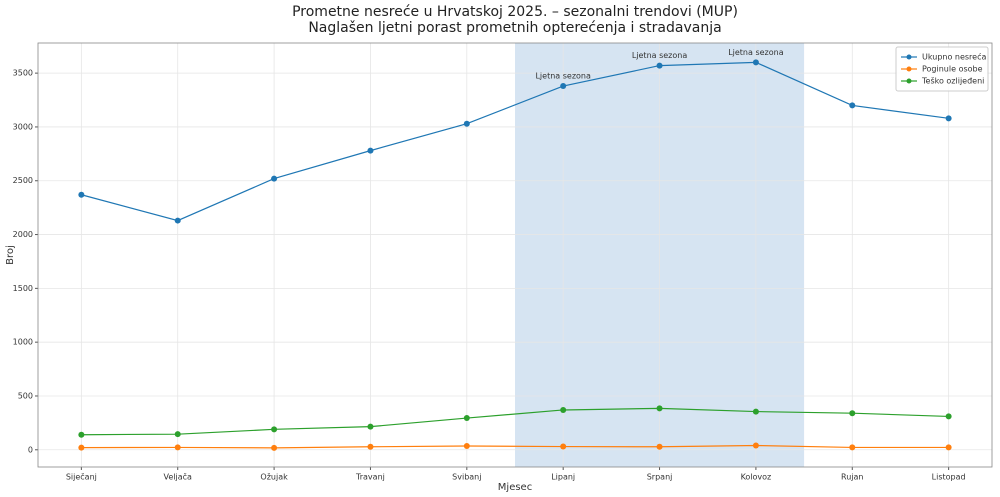 The height and width of the screenshot is (497, 1000). Describe the element at coordinates (23, 234) in the screenshot. I see `y-tick-label: 2000` at that location.